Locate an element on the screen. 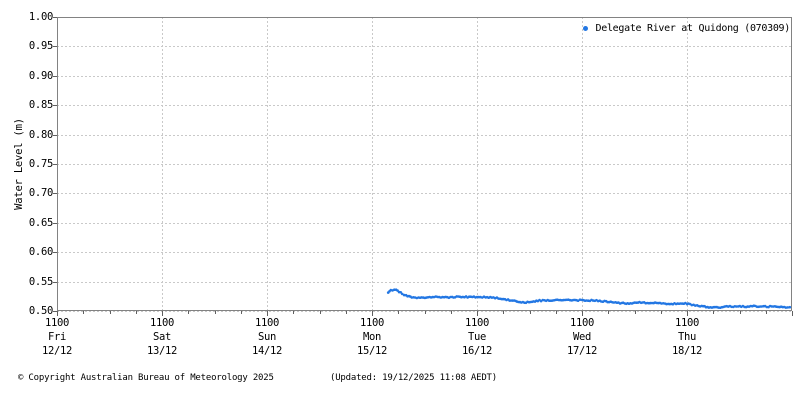 The height and width of the screenshot is (400, 800). y-tick-label: 0.75 is located at coordinates (40, 164).